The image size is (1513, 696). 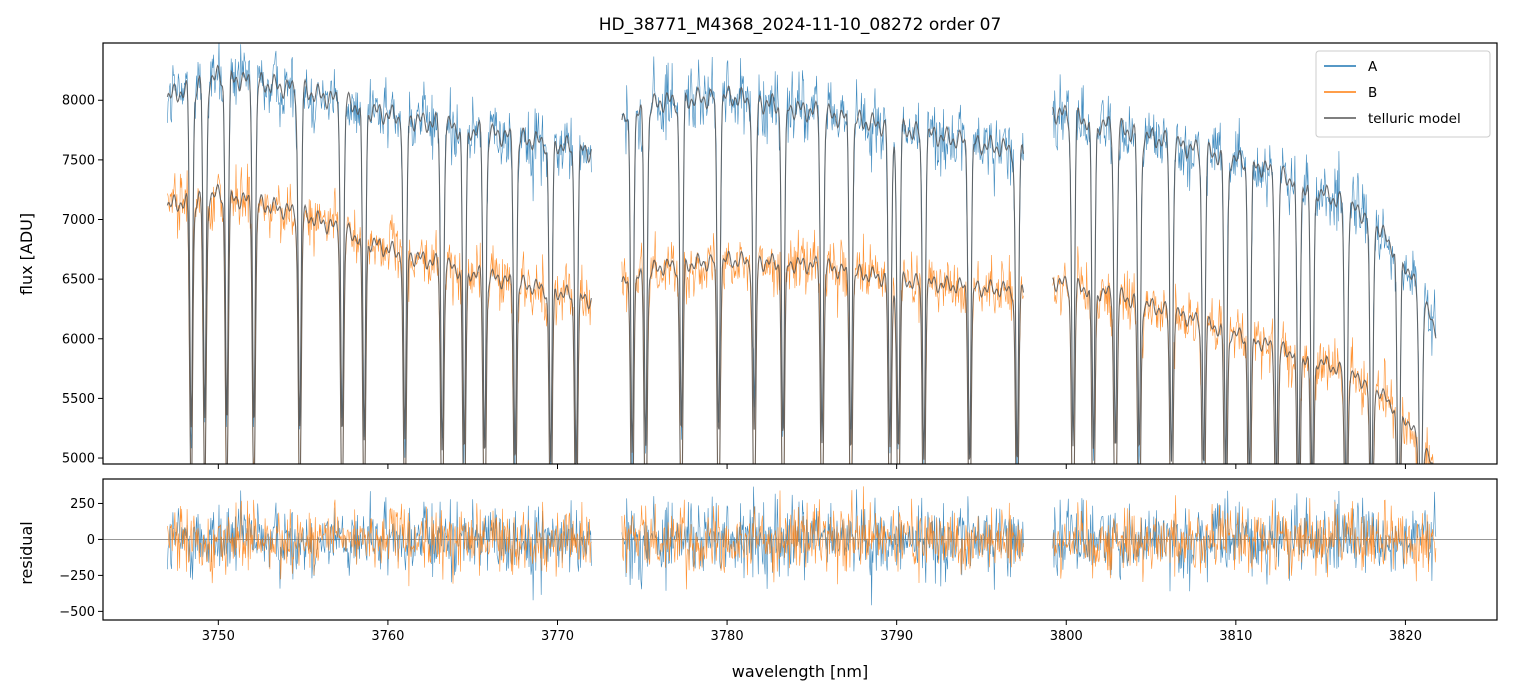 What do you see at coordinates (557, 636) in the screenshot?
I see `x-tick-label: 3770` at bounding box center [557, 636].